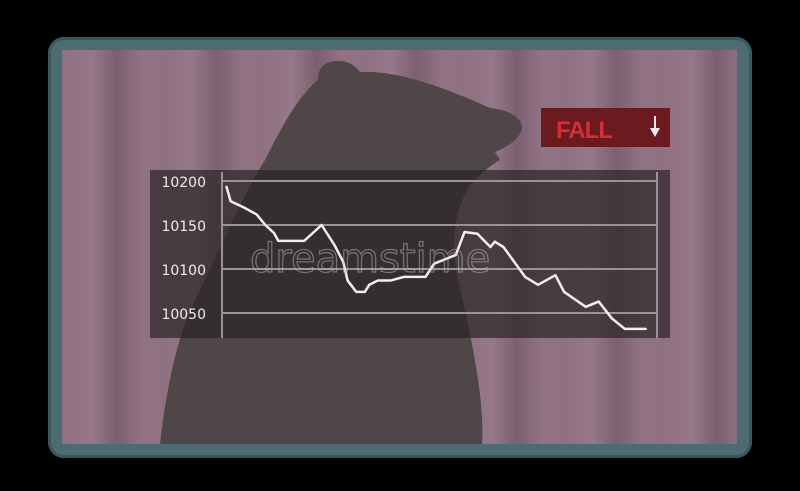 The width and height of the screenshot is (800, 491). Describe the element at coordinates (370, 259) in the screenshot. I see `watermark: dreamstime` at that location.